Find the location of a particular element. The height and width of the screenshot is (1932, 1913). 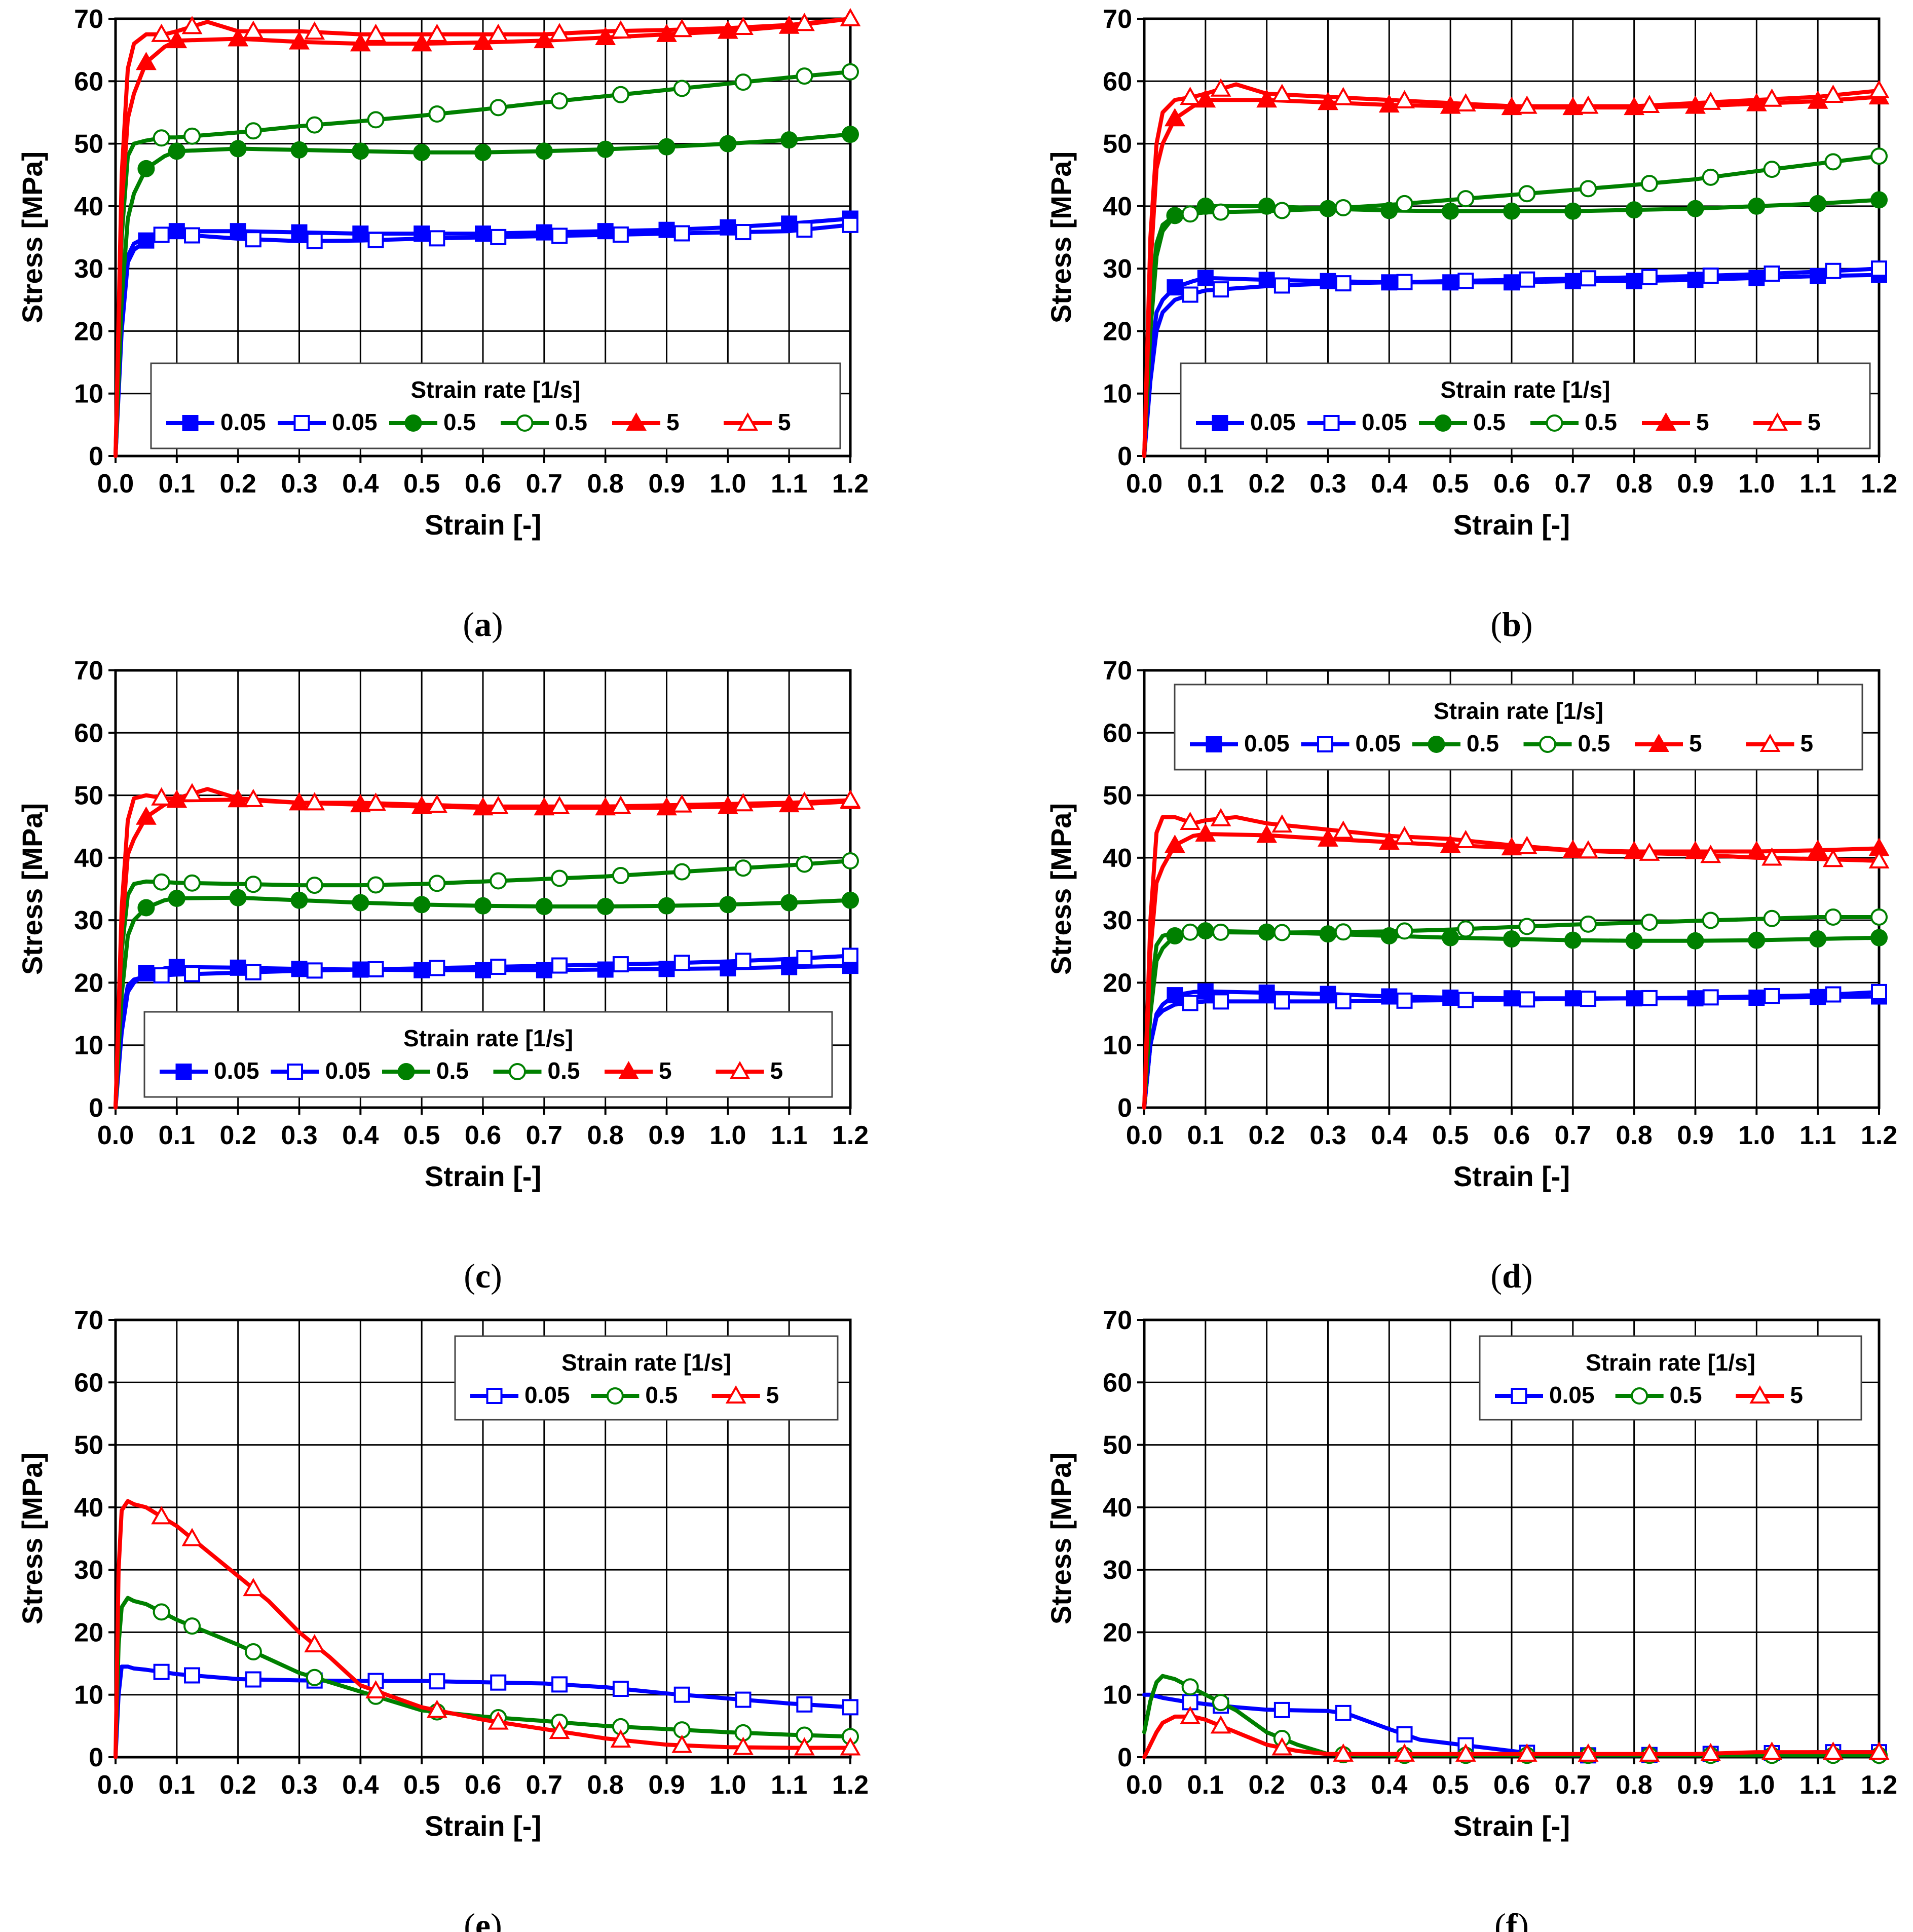

legend-label: 5 is located at coordinates (776, 1070).